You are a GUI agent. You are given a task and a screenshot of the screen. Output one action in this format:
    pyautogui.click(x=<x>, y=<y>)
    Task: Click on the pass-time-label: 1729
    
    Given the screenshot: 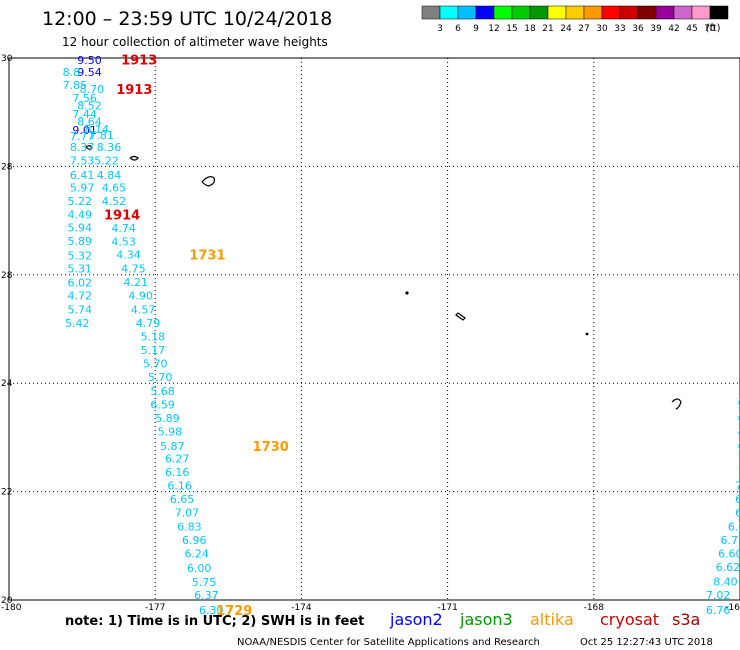 What is the action you would take?
    pyautogui.click(x=234, y=611)
    